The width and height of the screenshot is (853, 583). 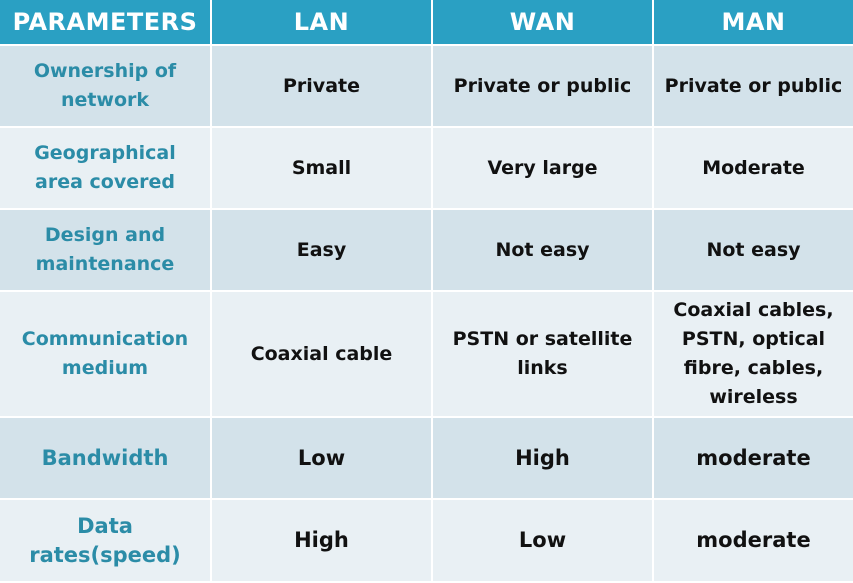 I want to click on row-ownership-man: Private or public, so click(x=753, y=87).